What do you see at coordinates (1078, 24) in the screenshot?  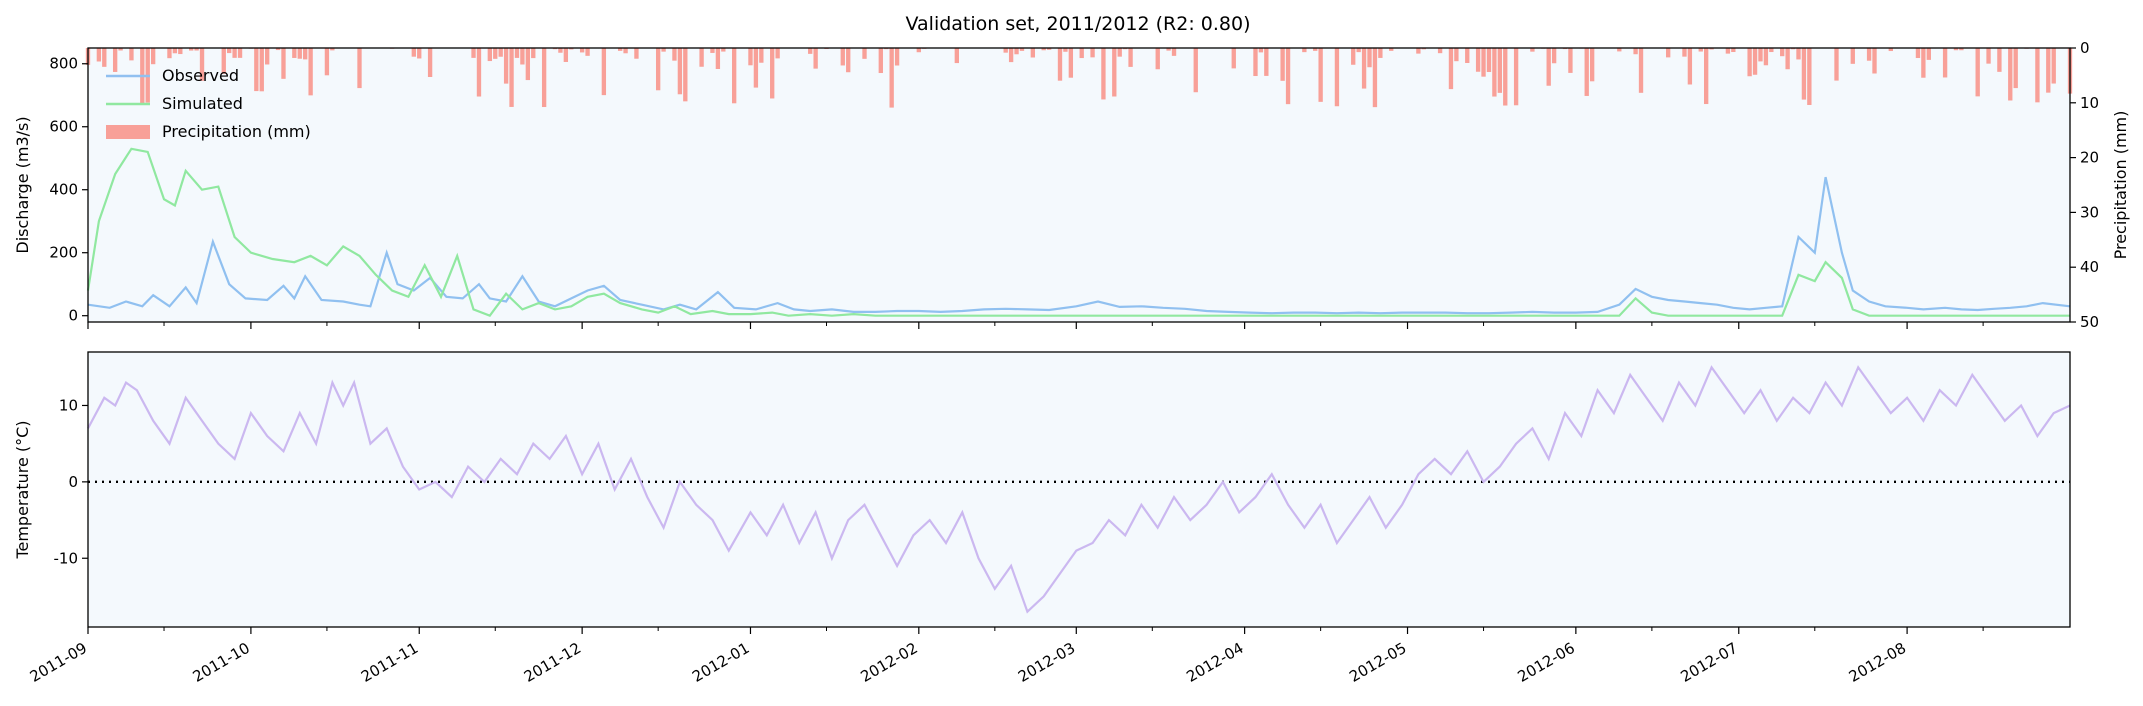 I see `chart-title: Validation set, 2011/2012 (R2: 0.80)` at bounding box center [1078, 24].